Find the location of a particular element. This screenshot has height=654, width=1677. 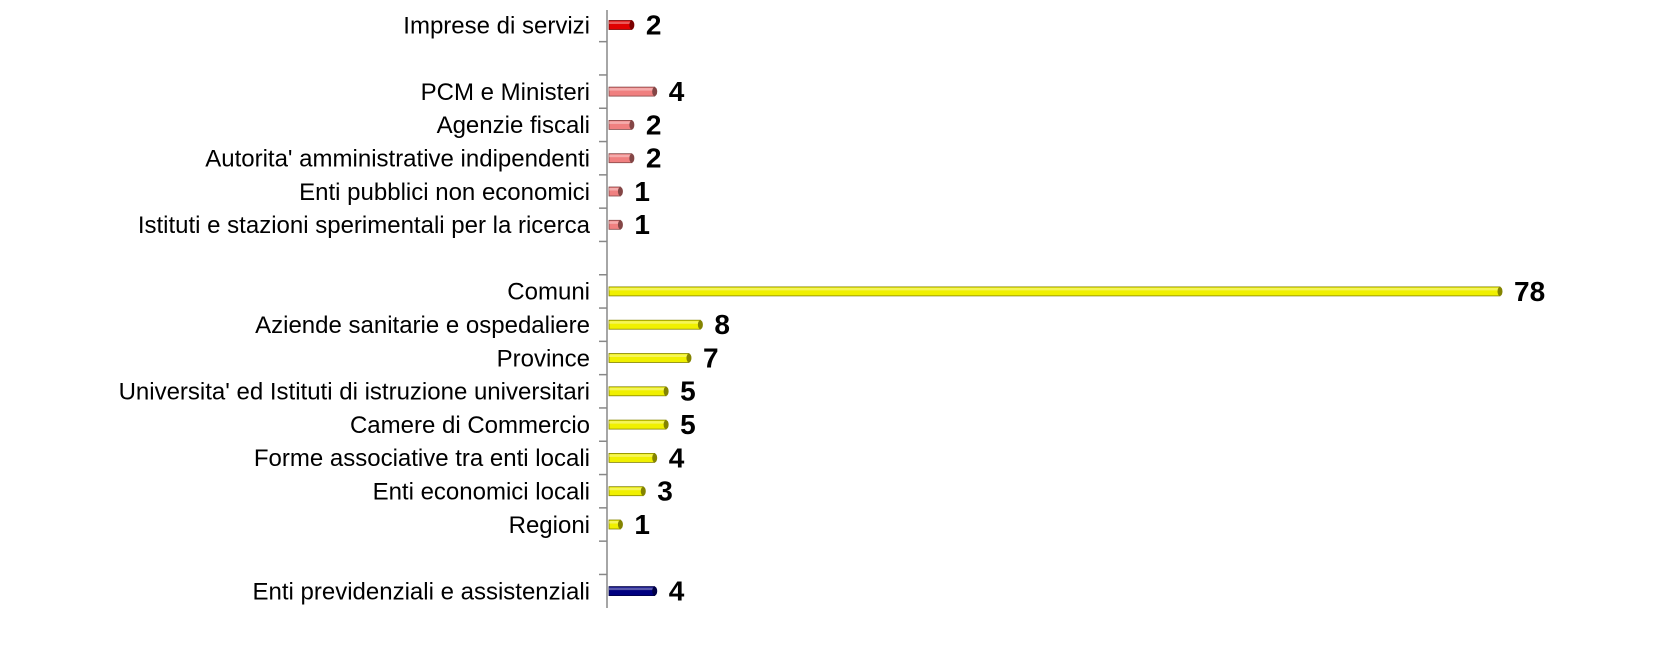

category-label: Camere di Commercio is located at coordinates (470, 425).